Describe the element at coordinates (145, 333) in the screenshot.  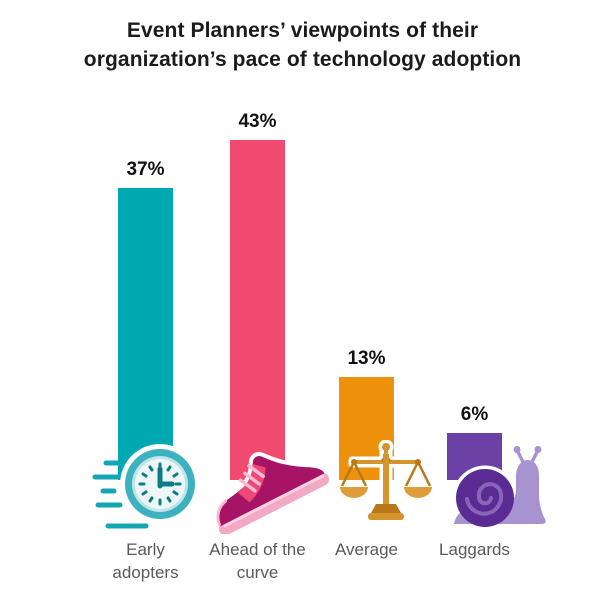
I see `bar-early-adopters` at that location.